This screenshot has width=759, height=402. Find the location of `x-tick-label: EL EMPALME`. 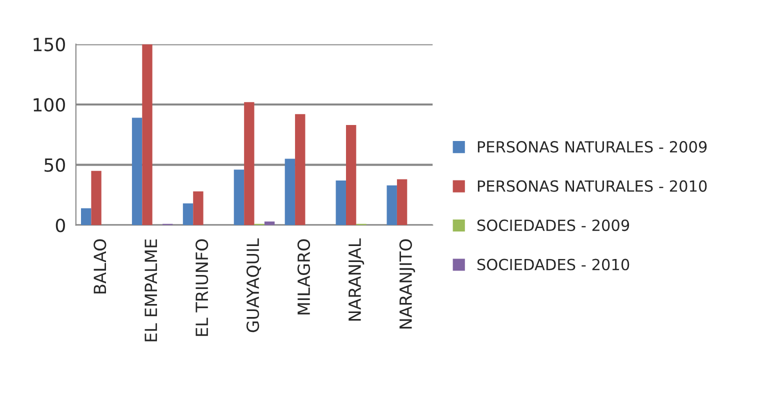

x-tick-label: EL EMPALME is located at coordinates (150, 290).